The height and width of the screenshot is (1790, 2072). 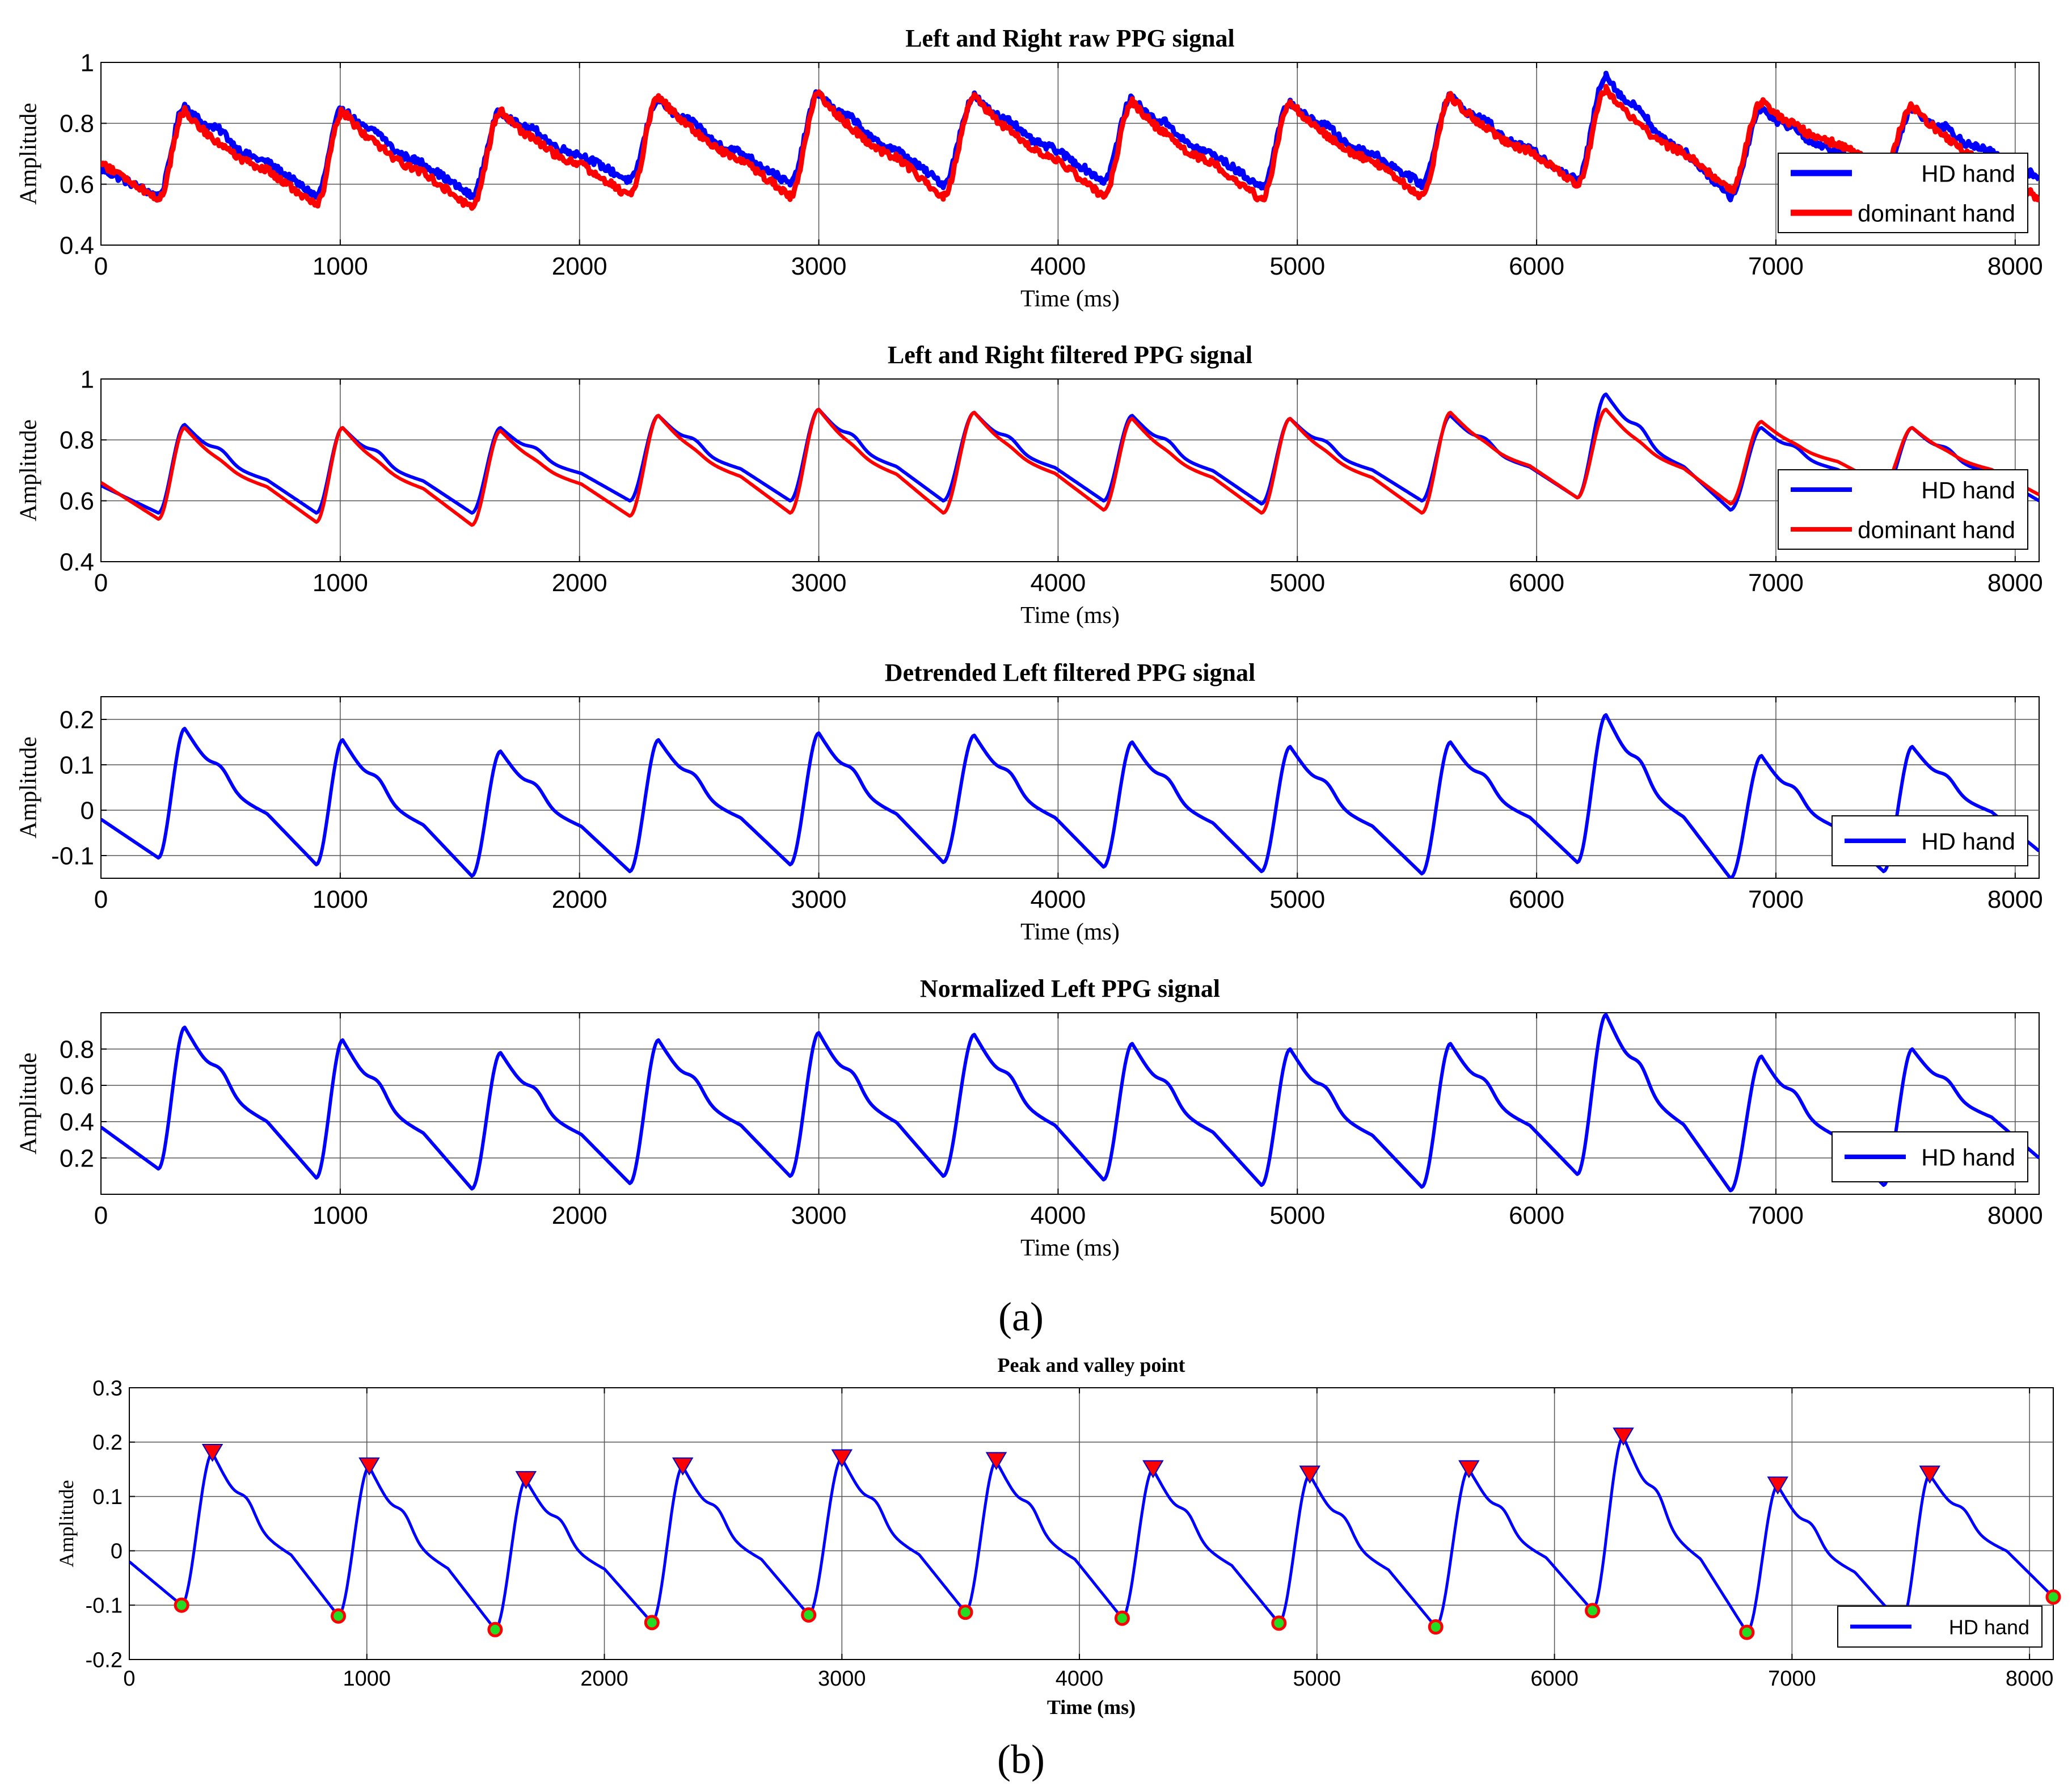 I want to click on y-tick-label: 0.3, so click(x=107, y=1388).